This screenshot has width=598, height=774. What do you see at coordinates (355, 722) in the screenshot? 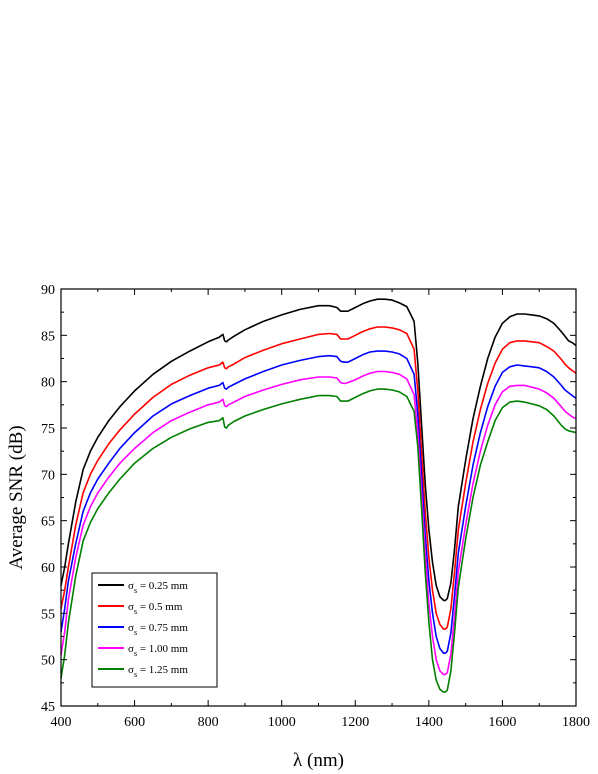
I see `x-tick-label: 1200` at bounding box center [355, 722].